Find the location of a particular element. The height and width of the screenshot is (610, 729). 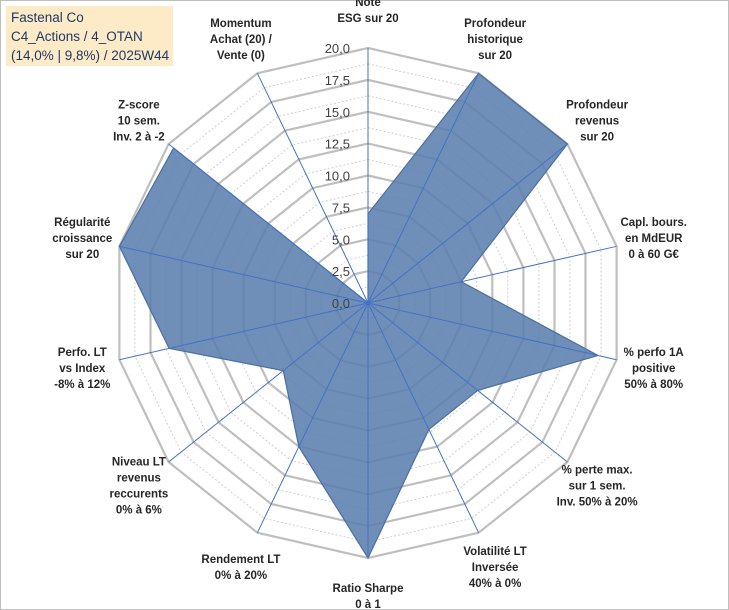

axis-label-6: Volatilité LT Inversée 40% à 0% is located at coordinates (494, 568).